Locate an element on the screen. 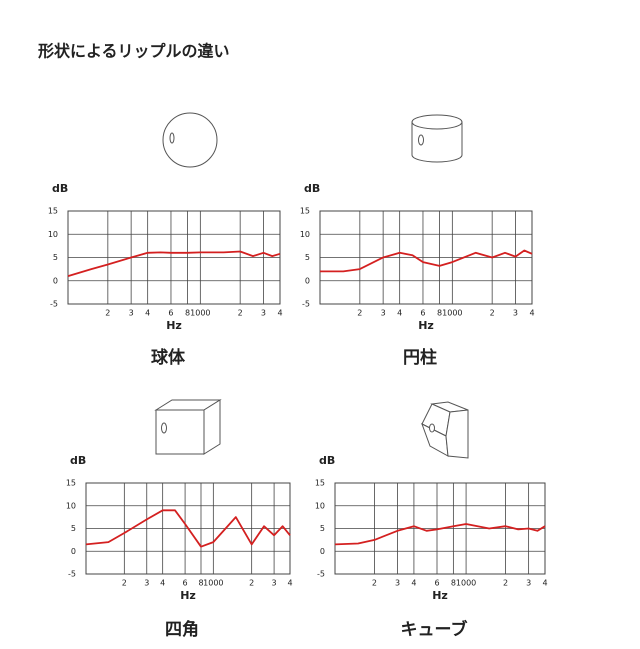  box-icon is located at coordinates (188, 427).